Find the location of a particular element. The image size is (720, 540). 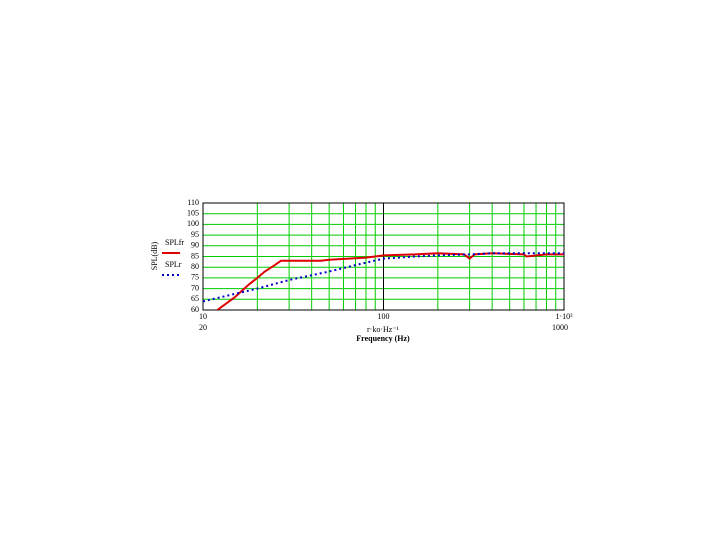

y-tick-label: 65 is located at coordinates (195, 298).